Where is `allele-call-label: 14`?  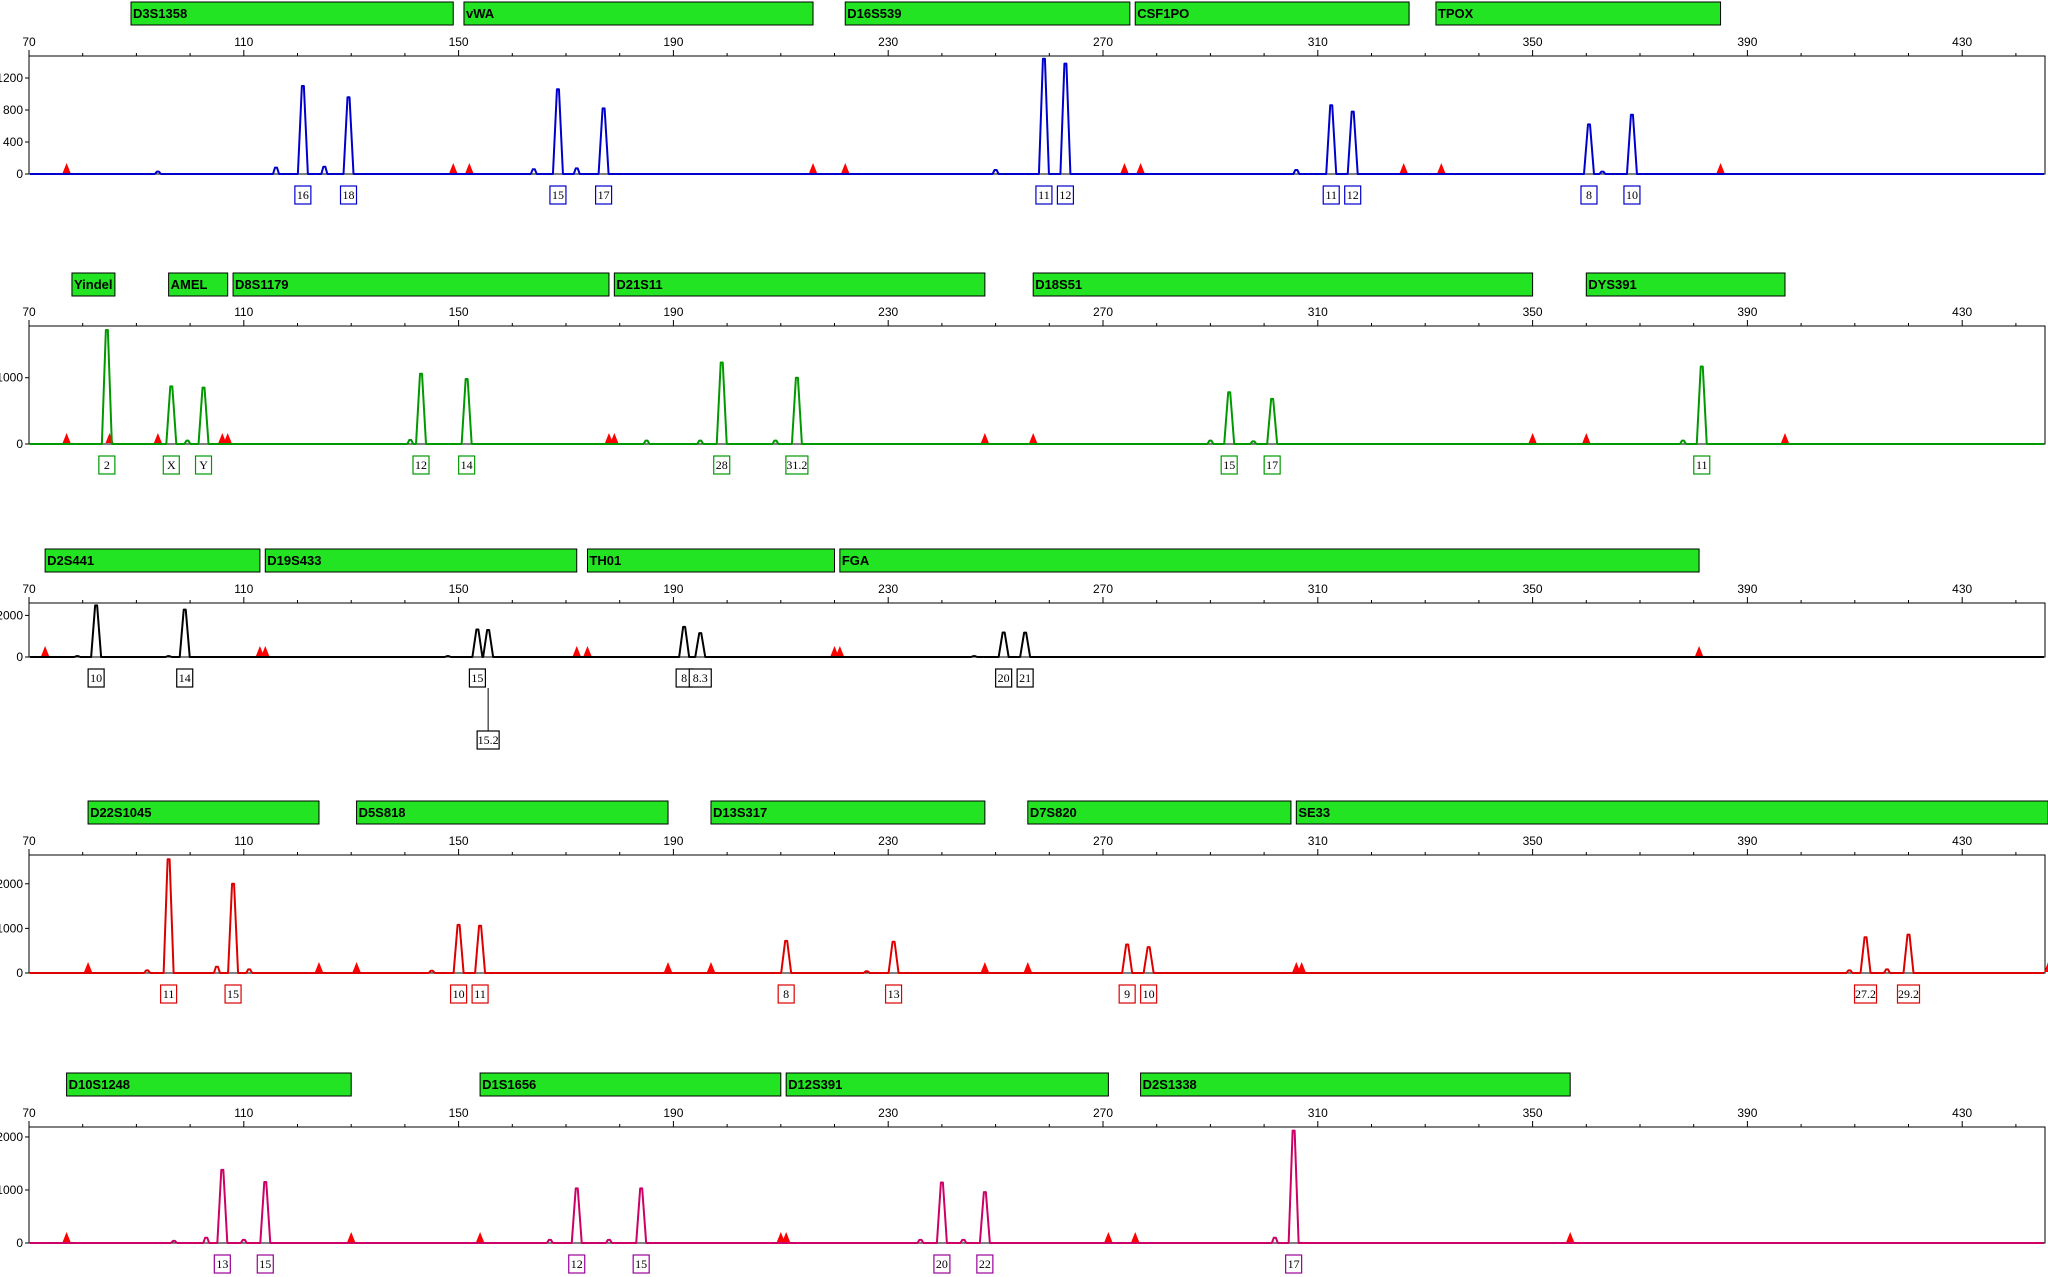
allele-call-label: 14 is located at coordinates (467, 465).